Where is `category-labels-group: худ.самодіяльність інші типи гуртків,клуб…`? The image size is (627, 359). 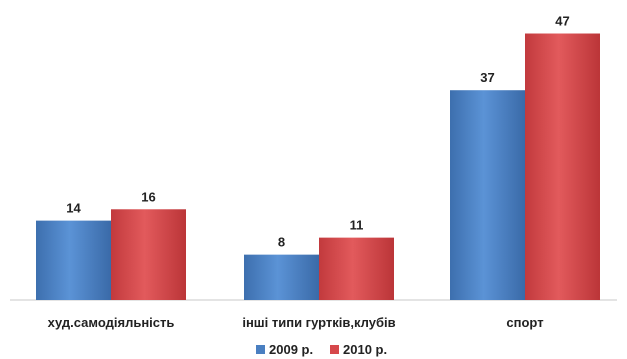 category-labels-group: худ.самодіяльність інші типи гуртків,клуб… is located at coordinates (296, 322).